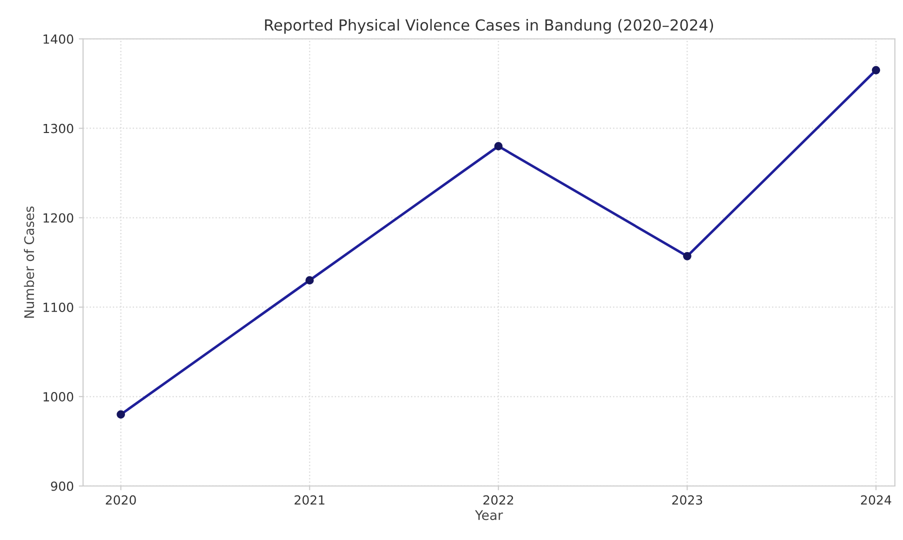  What do you see at coordinates (59, 218) in the screenshot?
I see `y-tick-label: 1200` at bounding box center [59, 218].